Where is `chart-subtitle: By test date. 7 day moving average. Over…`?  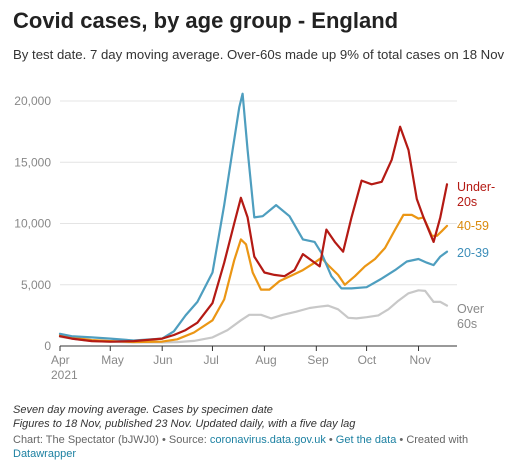
chart-subtitle: By test date. 7 day moving average. Over… is located at coordinates (259, 54).